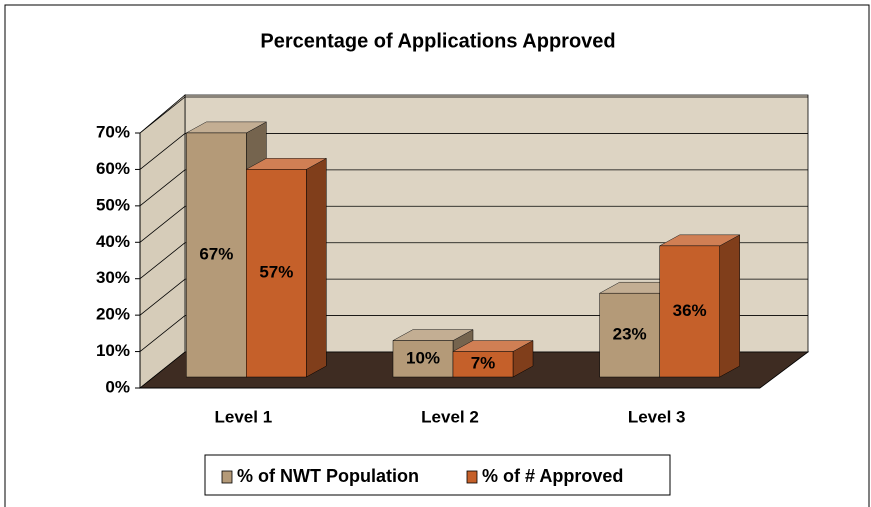  What do you see at coordinates (437, 475) in the screenshot?
I see `legend-box` at bounding box center [437, 475].